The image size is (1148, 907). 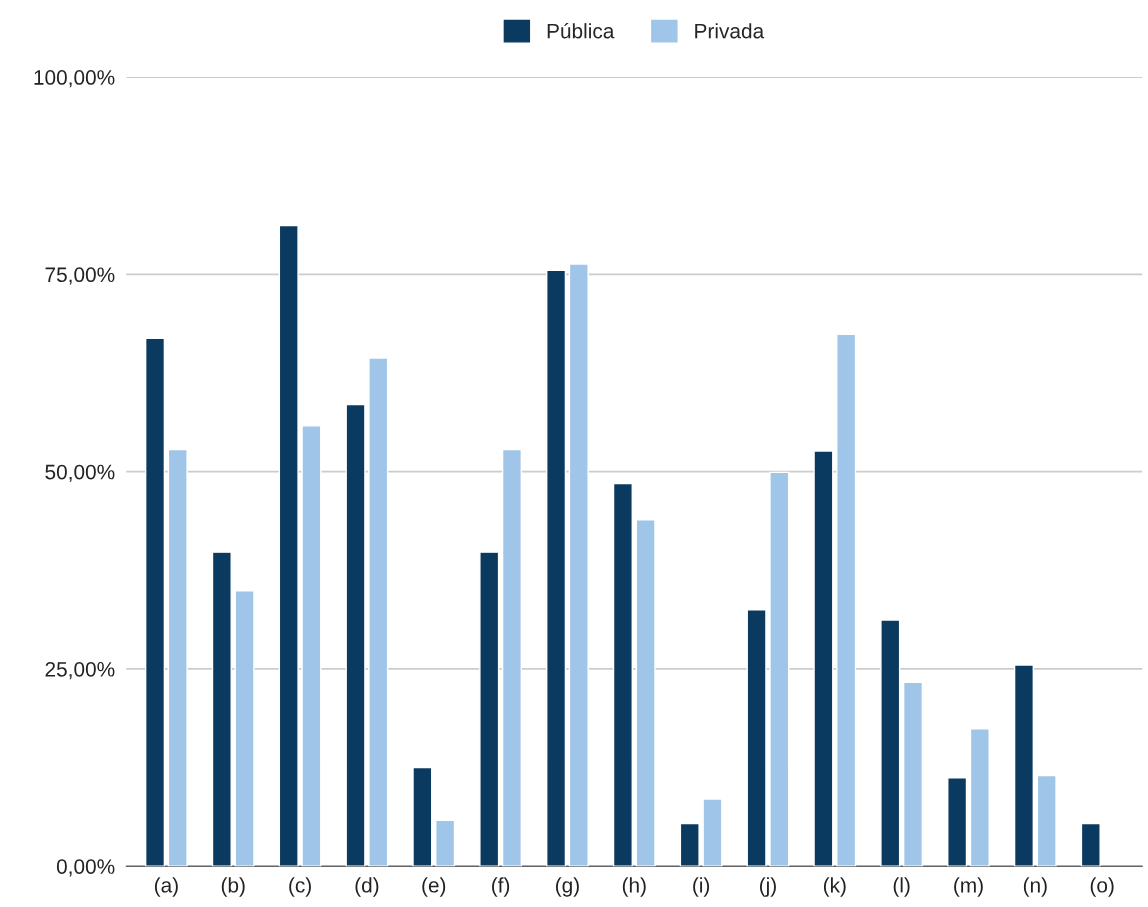 What do you see at coordinates (501, 887) in the screenshot?
I see `x-tick-label: (f)` at bounding box center [501, 887].